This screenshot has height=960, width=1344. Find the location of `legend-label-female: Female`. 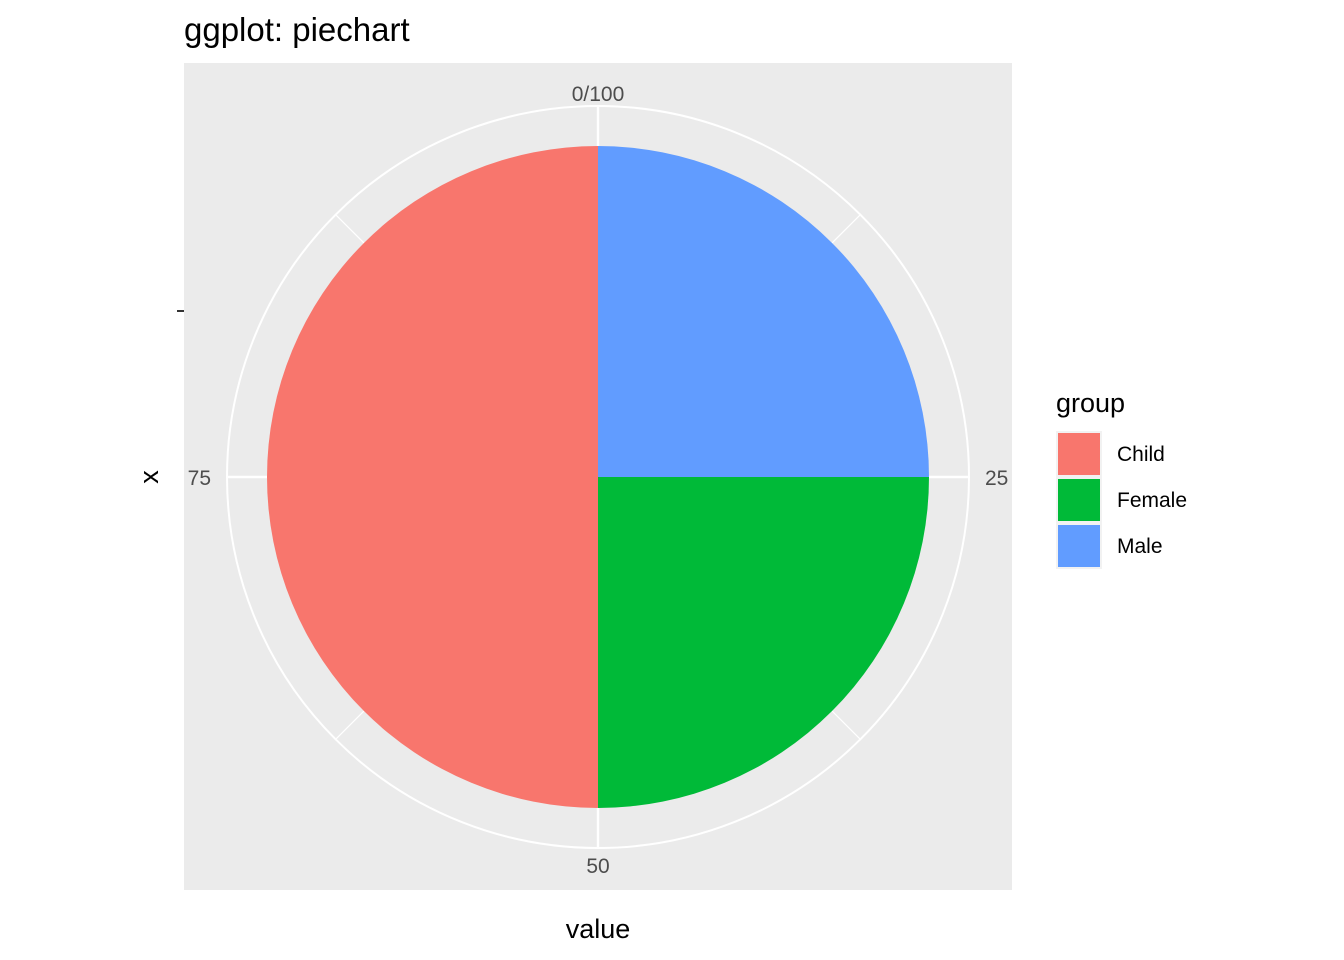

legend-label-female: Female is located at coordinates (1152, 500).